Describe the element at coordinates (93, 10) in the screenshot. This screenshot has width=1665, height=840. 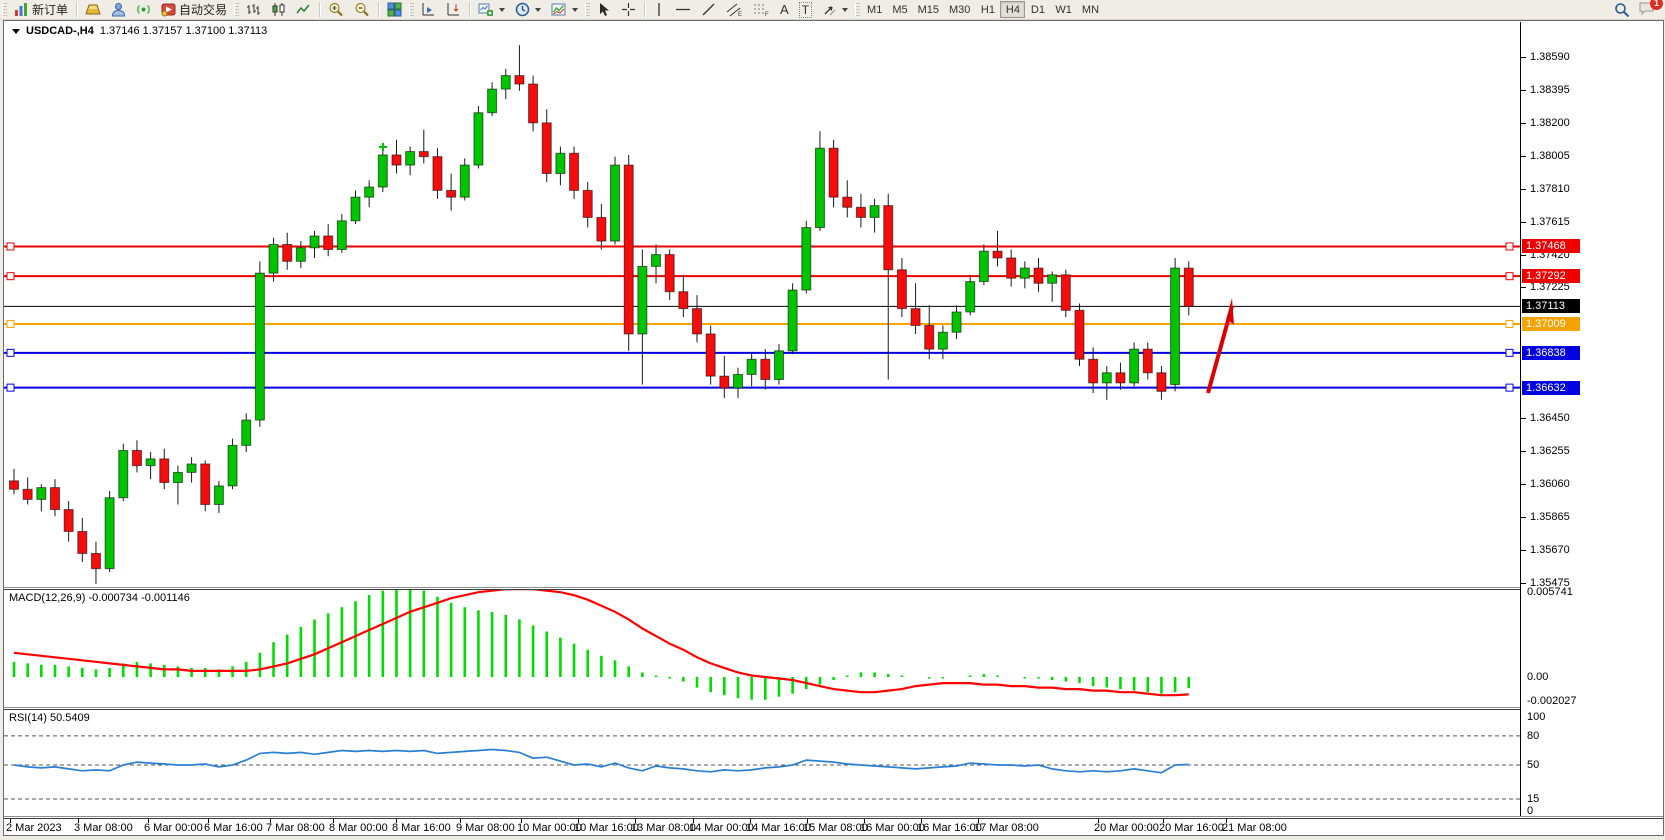
I see `deposit-button` at that location.